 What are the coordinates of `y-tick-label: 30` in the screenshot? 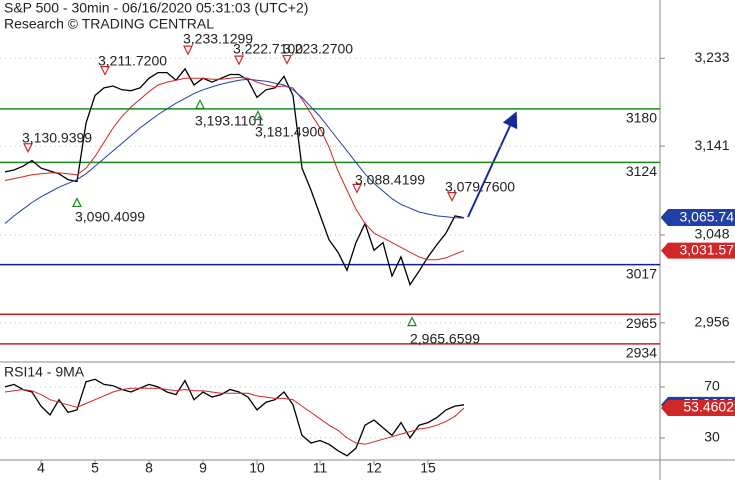 It's located at (712, 437).